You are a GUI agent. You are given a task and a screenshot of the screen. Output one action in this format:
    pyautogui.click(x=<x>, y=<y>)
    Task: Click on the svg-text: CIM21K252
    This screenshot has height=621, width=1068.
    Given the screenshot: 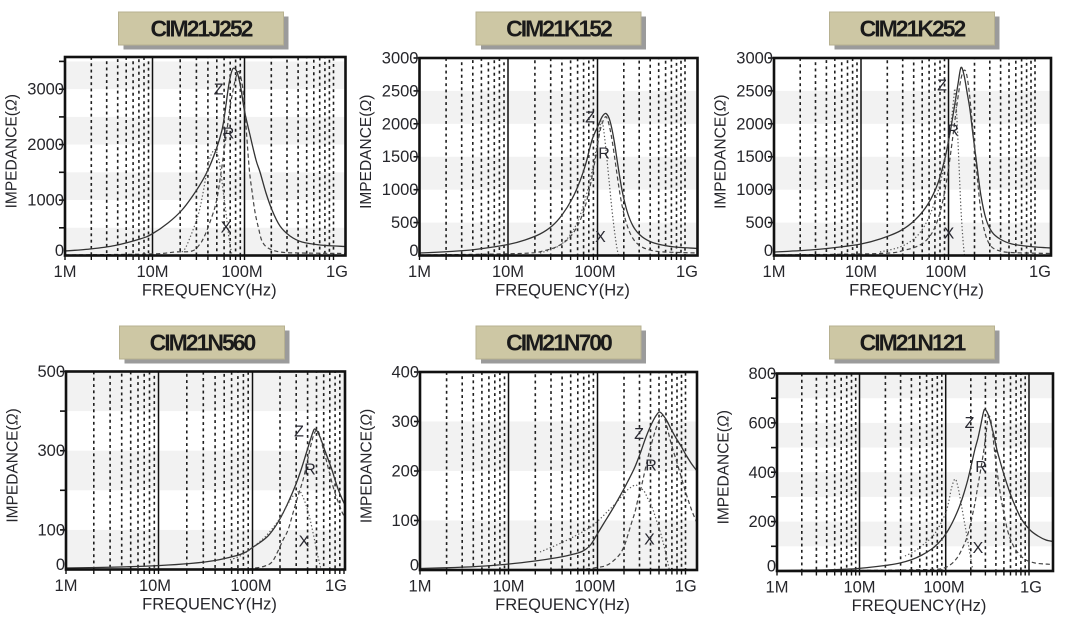 What is the action you would take?
    pyautogui.click(x=913, y=29)
    